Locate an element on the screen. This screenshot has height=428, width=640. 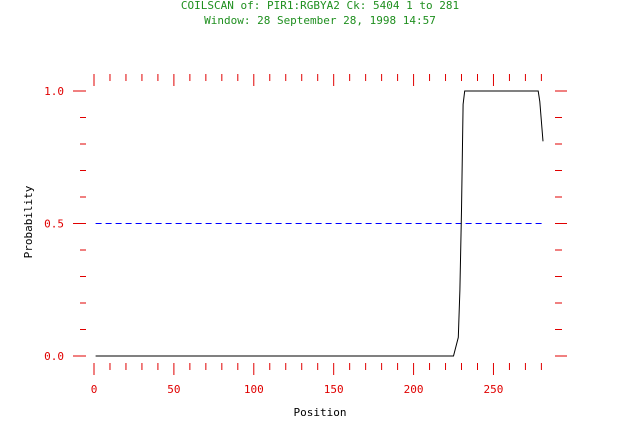
x-tick-label: 50 is located at coordinates (173, 389).